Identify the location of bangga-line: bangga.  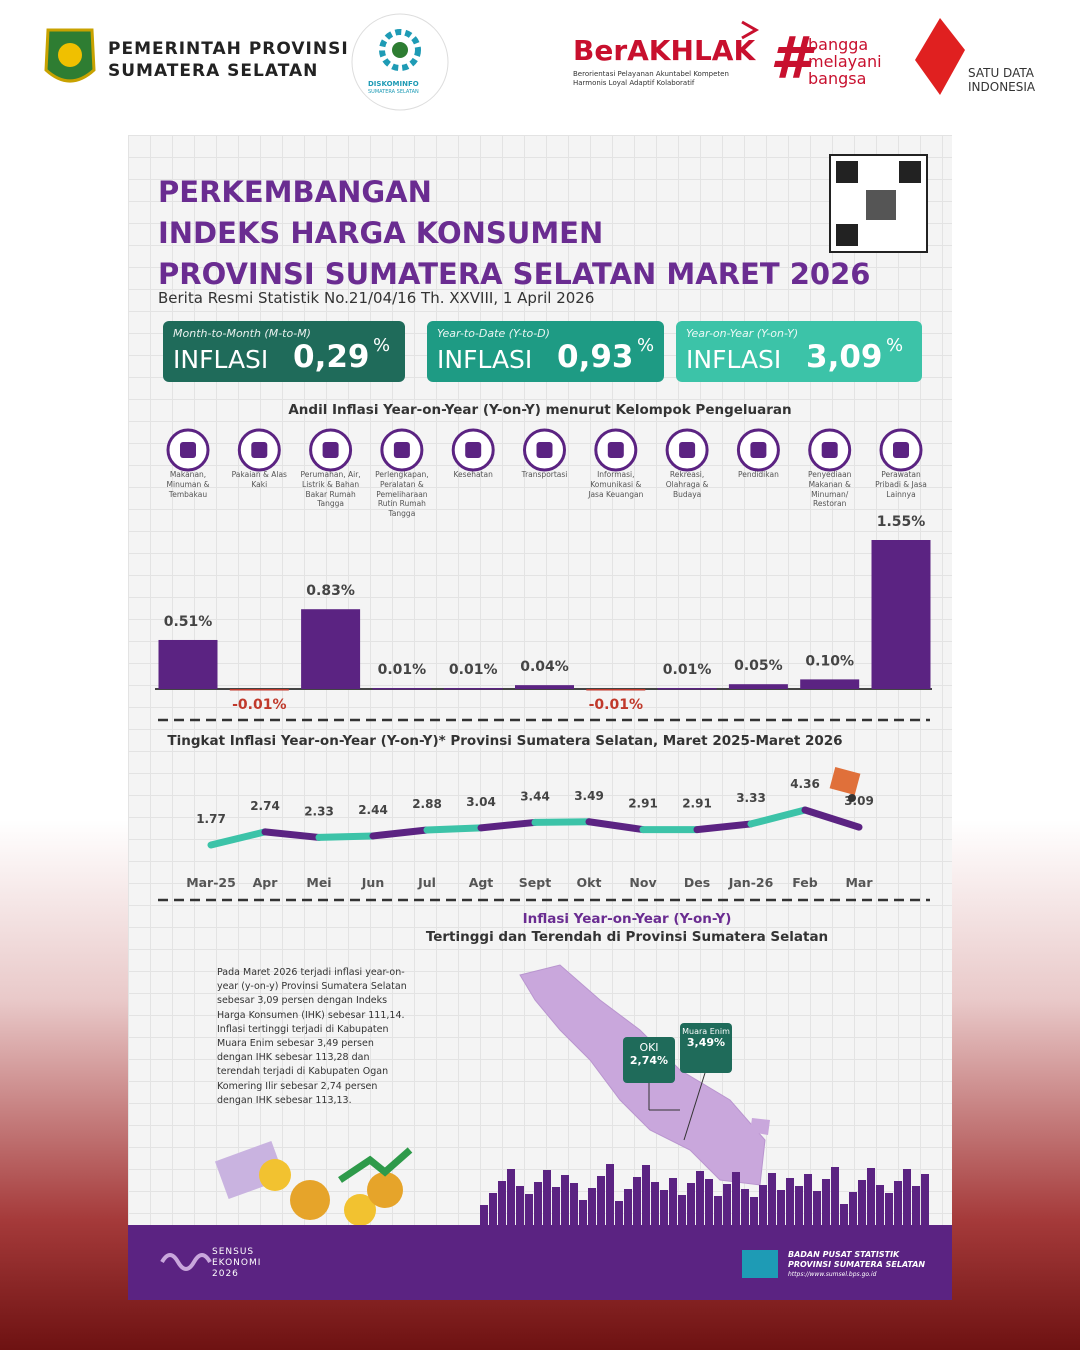
(838, 44).